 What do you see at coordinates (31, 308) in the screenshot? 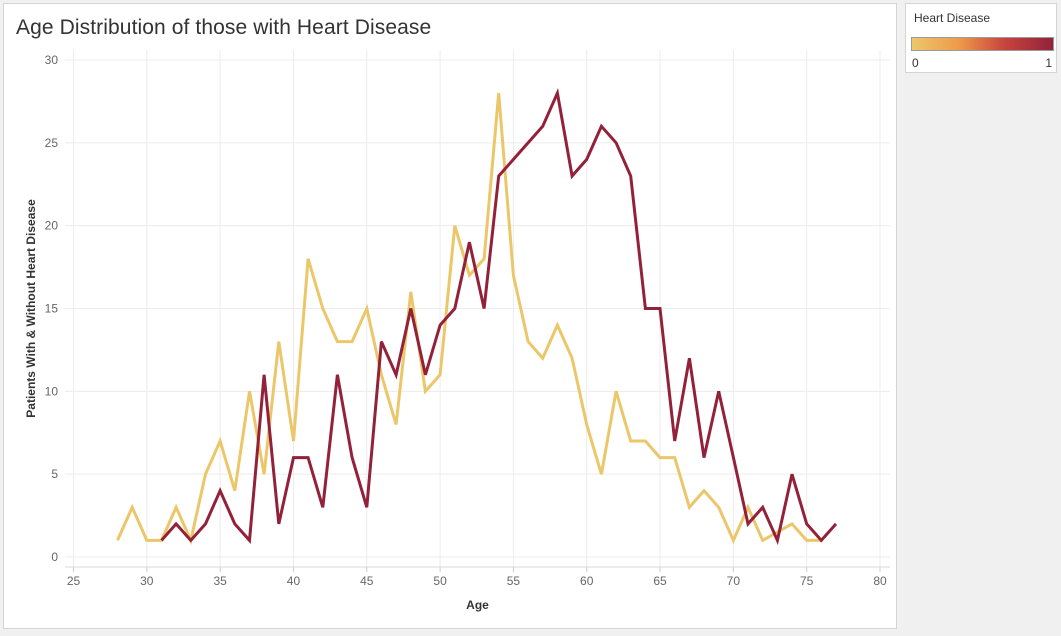
I see `y-axis-label: Patients With & Without Heart Disease` at bounding box center [31, 308].